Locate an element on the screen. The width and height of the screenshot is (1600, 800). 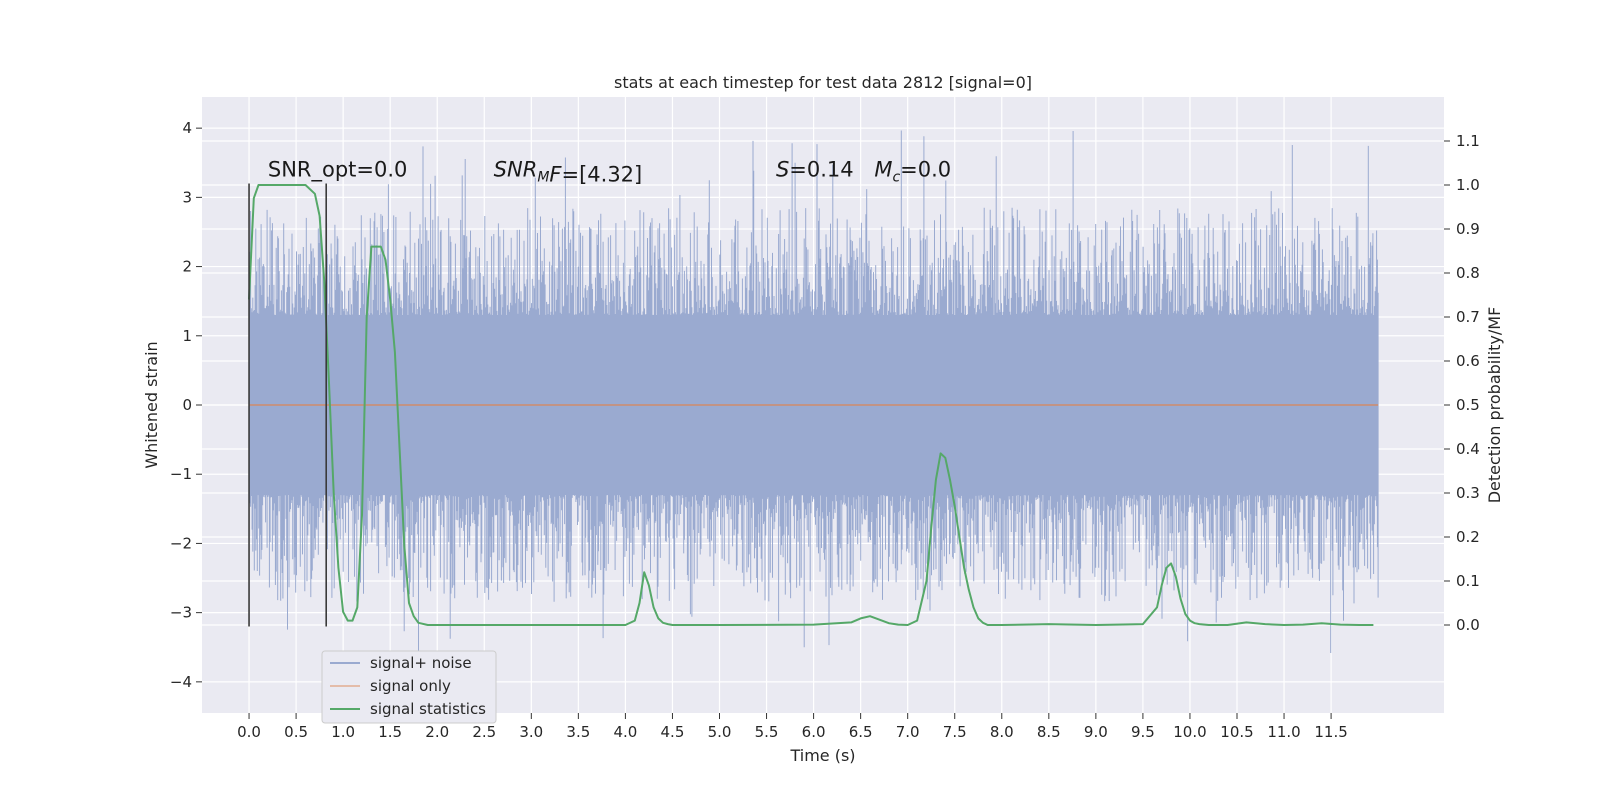
x-tick-label: 5.0 is located at coordinates (720, 732).